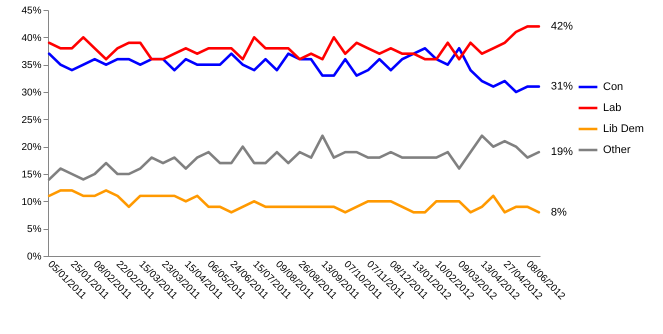 Image resolution: width=663 pixels, height=334 pixels. Describe the element at coordinates (562, 86) in the screenshot. I see `text: 31%` at that location.